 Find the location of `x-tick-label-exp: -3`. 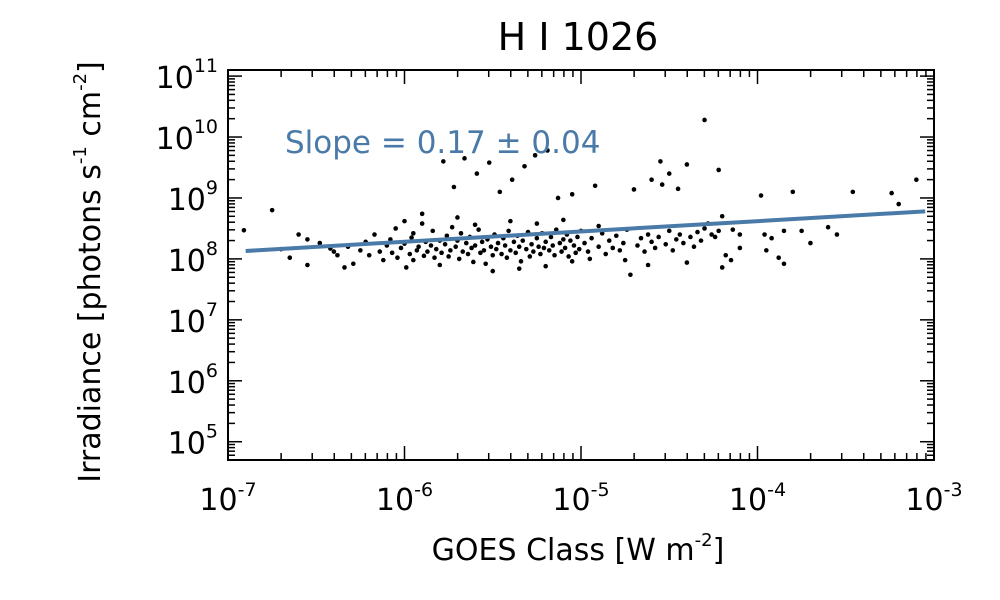

x-tick-label-exp: -3 is located at coordinates (953, 490).